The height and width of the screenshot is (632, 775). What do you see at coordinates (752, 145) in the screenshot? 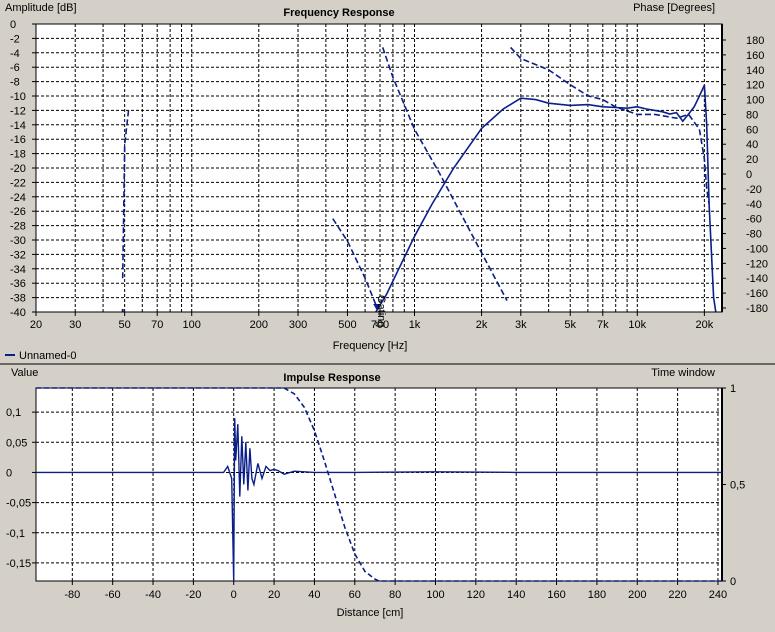
I see `phase-tick-label: 40` at bounding box center [752, 145].